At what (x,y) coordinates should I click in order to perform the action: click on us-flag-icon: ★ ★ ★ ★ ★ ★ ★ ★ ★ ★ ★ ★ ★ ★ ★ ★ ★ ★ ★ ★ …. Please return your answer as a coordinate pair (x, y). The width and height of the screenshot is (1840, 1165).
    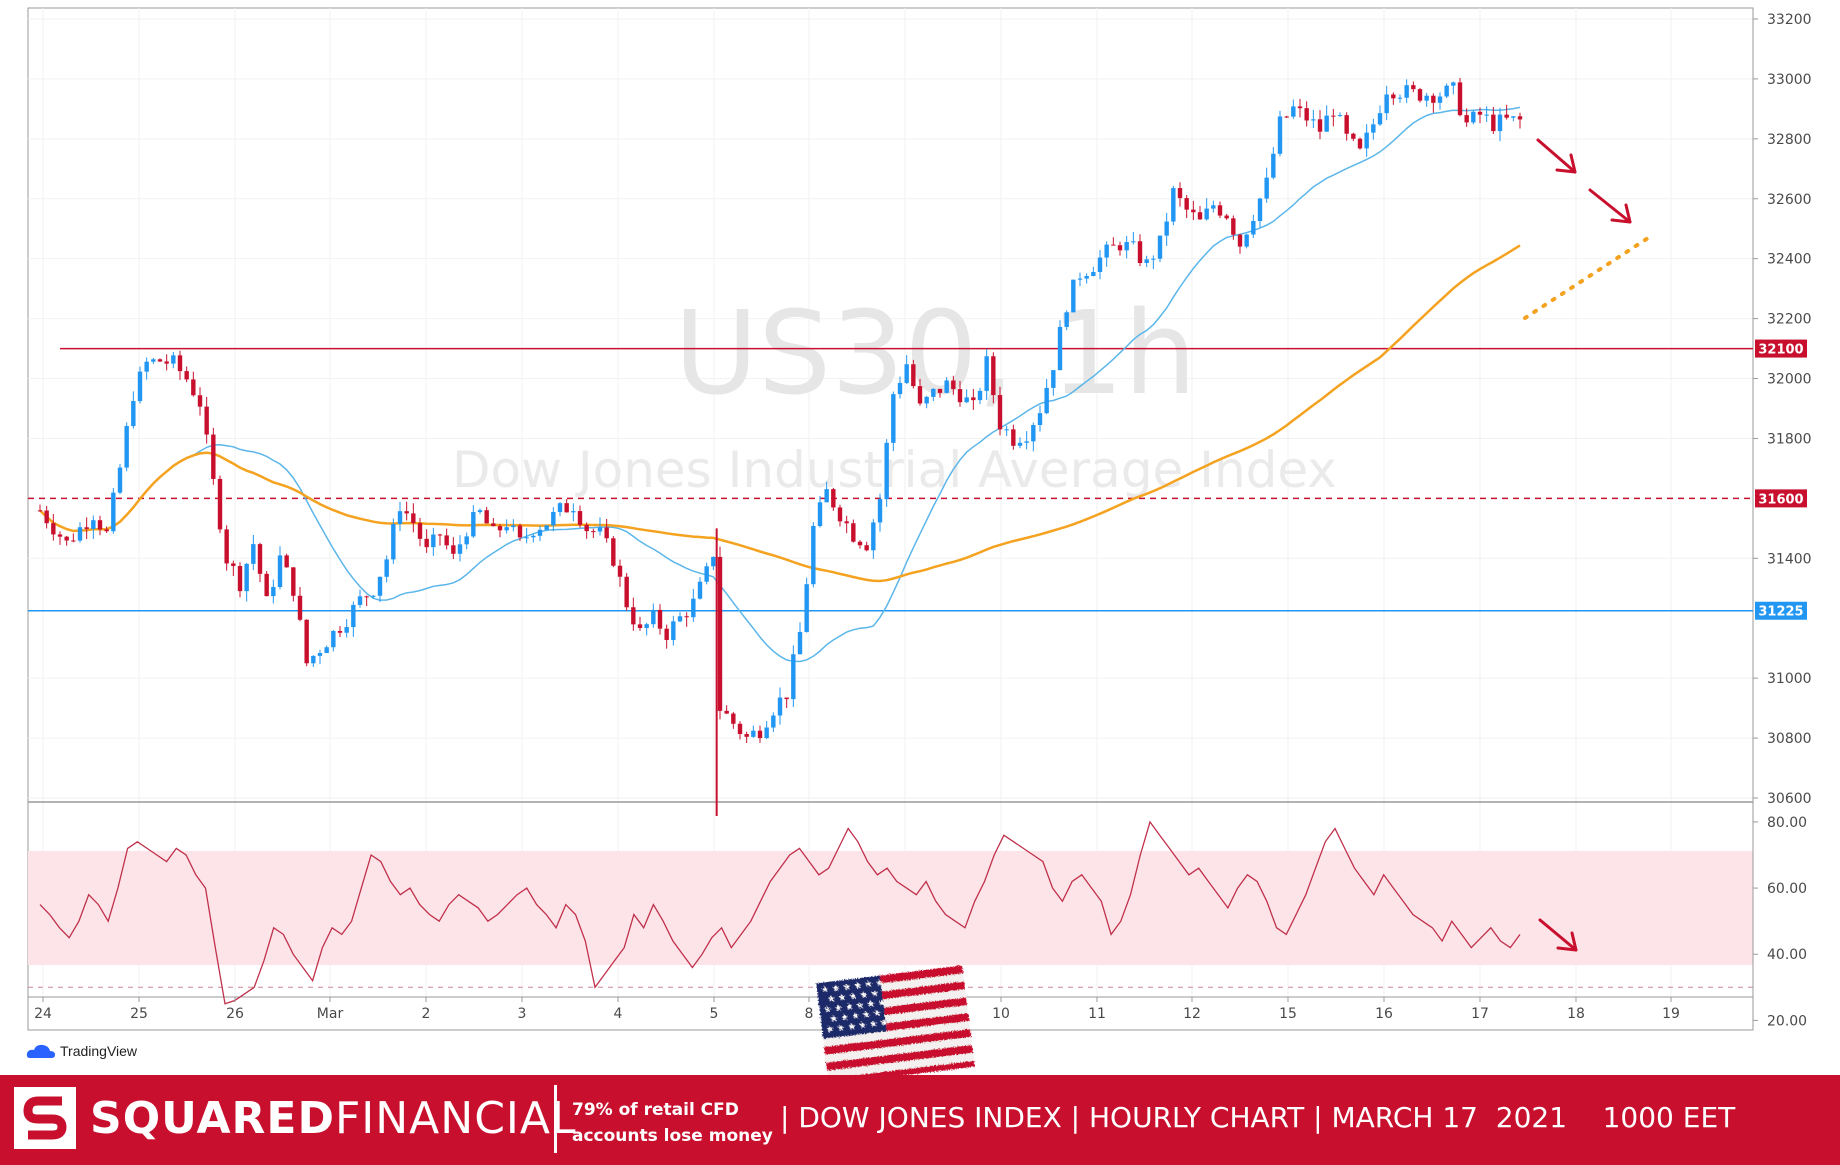
    Looking at the image, I should click on (895, 1025).